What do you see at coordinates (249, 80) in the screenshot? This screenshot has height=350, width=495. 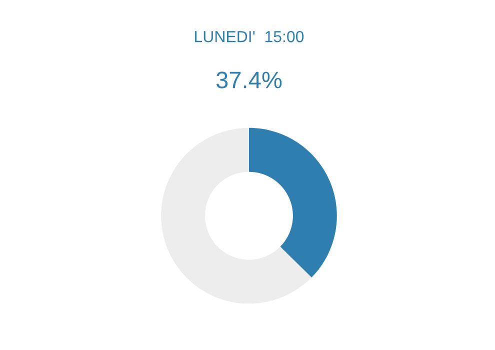 I see `chart-subtitle: 37.4%` at bounding box center [249, 80].